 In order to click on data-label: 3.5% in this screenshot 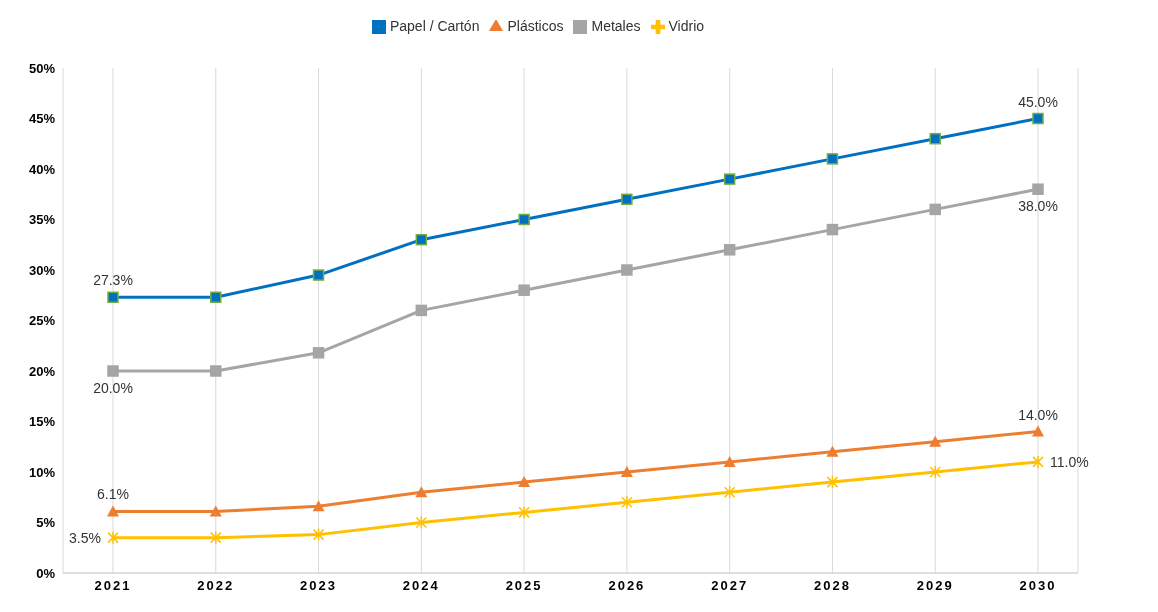, I will do `click(85, 537)`.